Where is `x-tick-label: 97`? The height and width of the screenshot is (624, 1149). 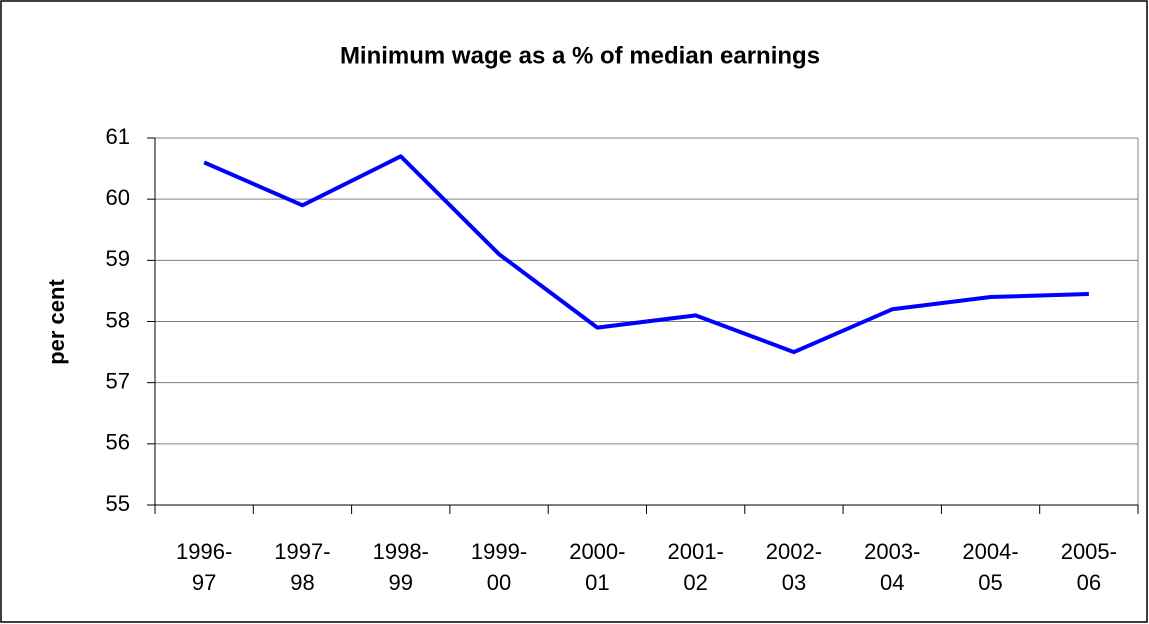
x-tick-label: 97 is located at coordinates (204, 582).